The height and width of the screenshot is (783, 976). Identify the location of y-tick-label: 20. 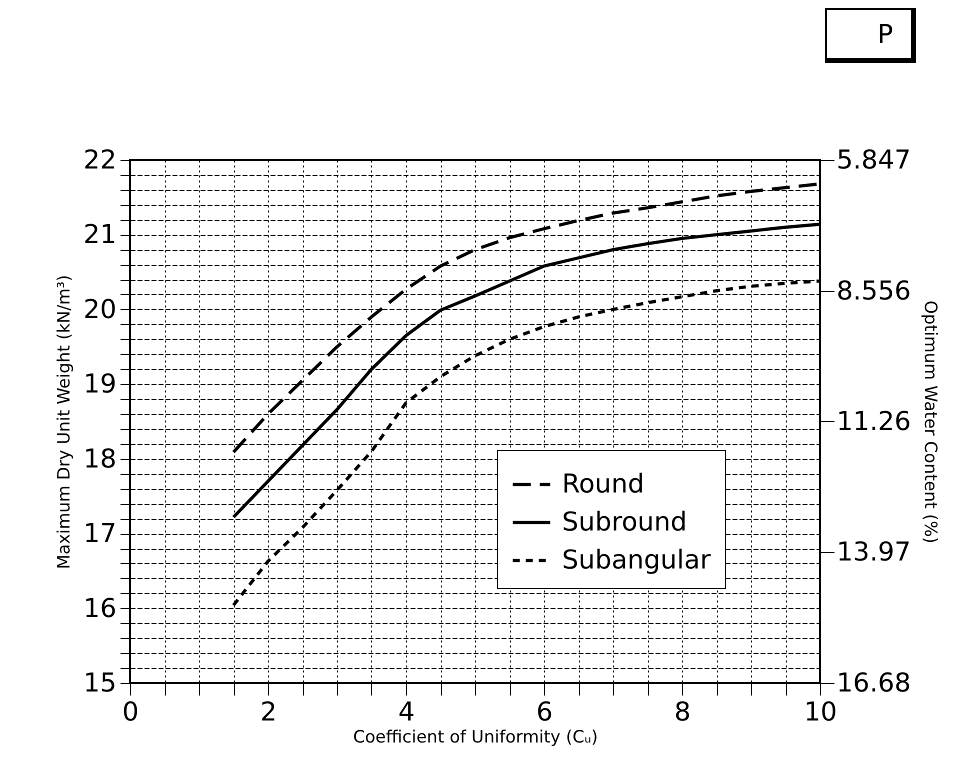
(99, 309).